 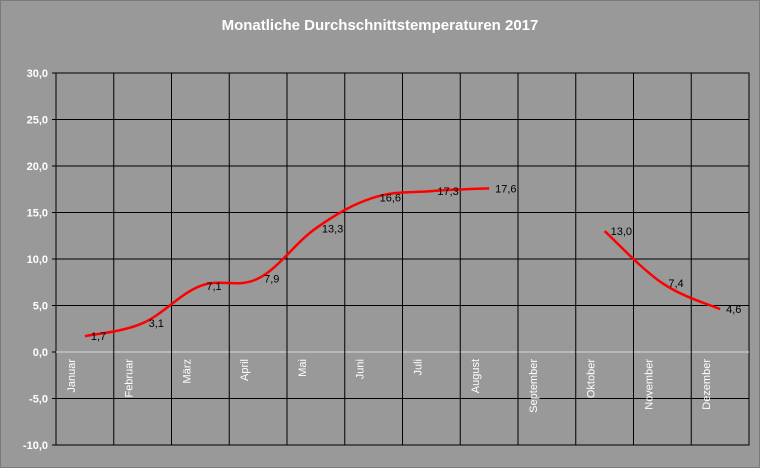 What do you see at coordinates (418, 367) in the screenshot?
I see `x-tick-label: Juli` at bounding box center [418, 367].